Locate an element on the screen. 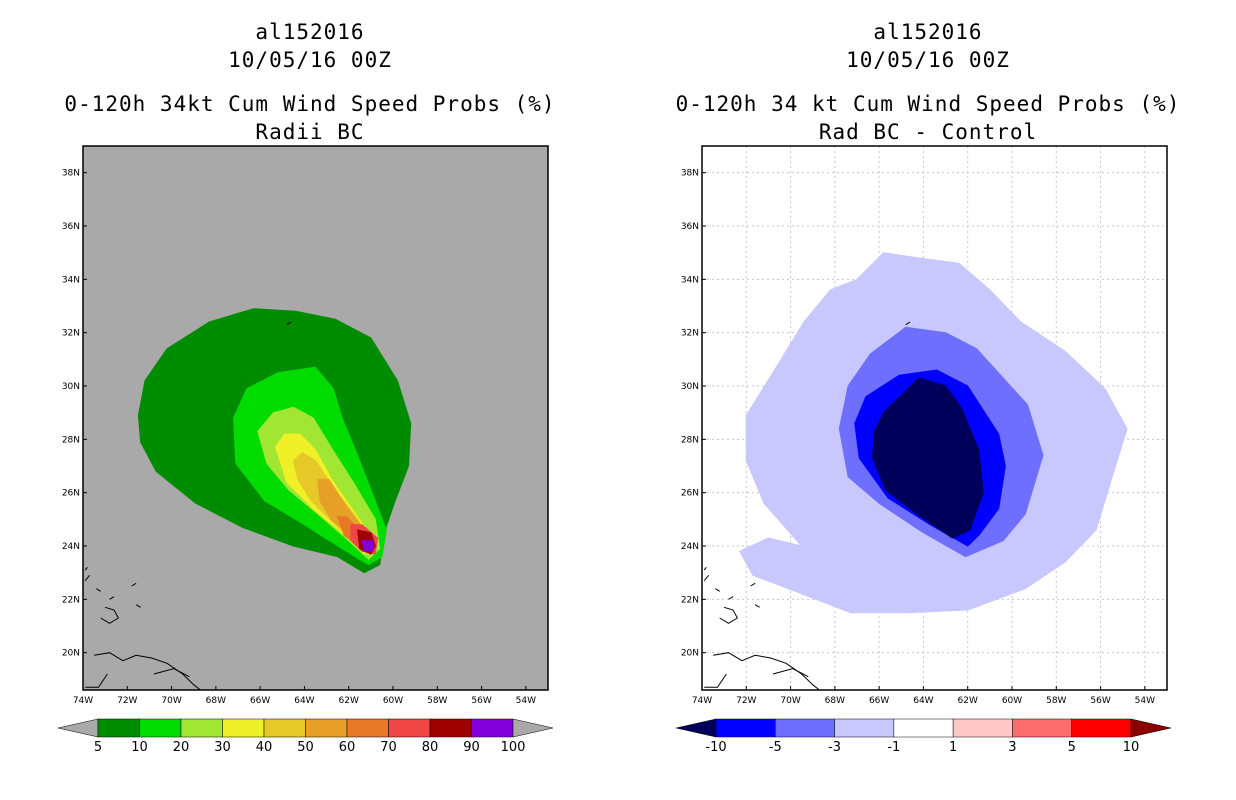 The height and width of the screenshot is (800, 1236). right-subtitle: Rad BC - Control is located at coordinates (928, 132).